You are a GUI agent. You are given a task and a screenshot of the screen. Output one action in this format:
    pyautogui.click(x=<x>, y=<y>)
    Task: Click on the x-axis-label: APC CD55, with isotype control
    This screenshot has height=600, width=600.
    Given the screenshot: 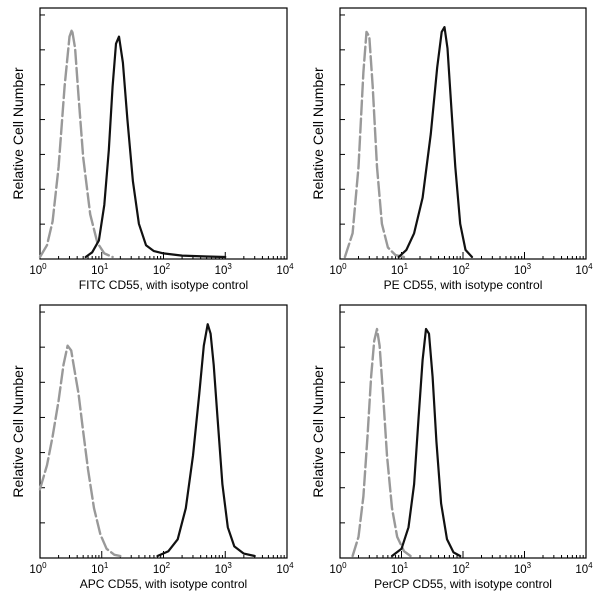 What is the action you would take?
    pyautogui.click(x=163, y=584)
    